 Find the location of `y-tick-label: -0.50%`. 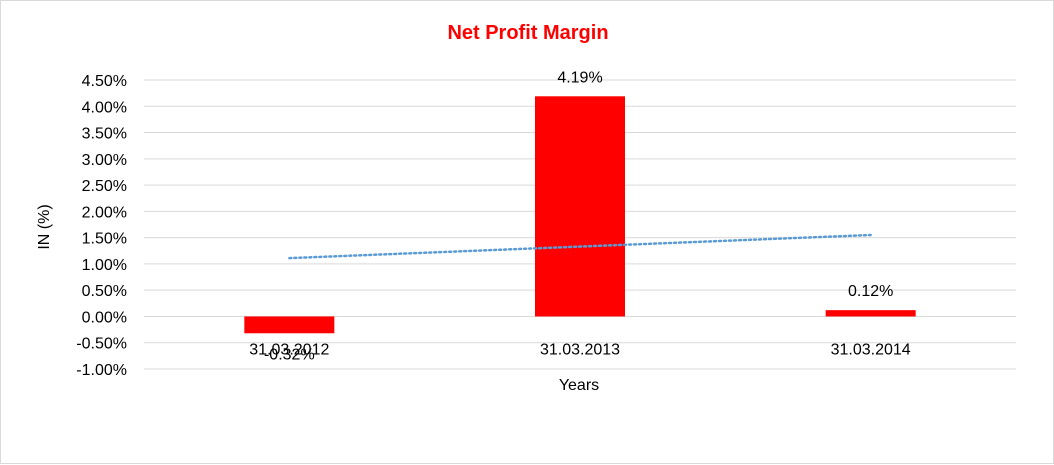

y-tick-label: -0.50% is located at coordinates (101, 344).